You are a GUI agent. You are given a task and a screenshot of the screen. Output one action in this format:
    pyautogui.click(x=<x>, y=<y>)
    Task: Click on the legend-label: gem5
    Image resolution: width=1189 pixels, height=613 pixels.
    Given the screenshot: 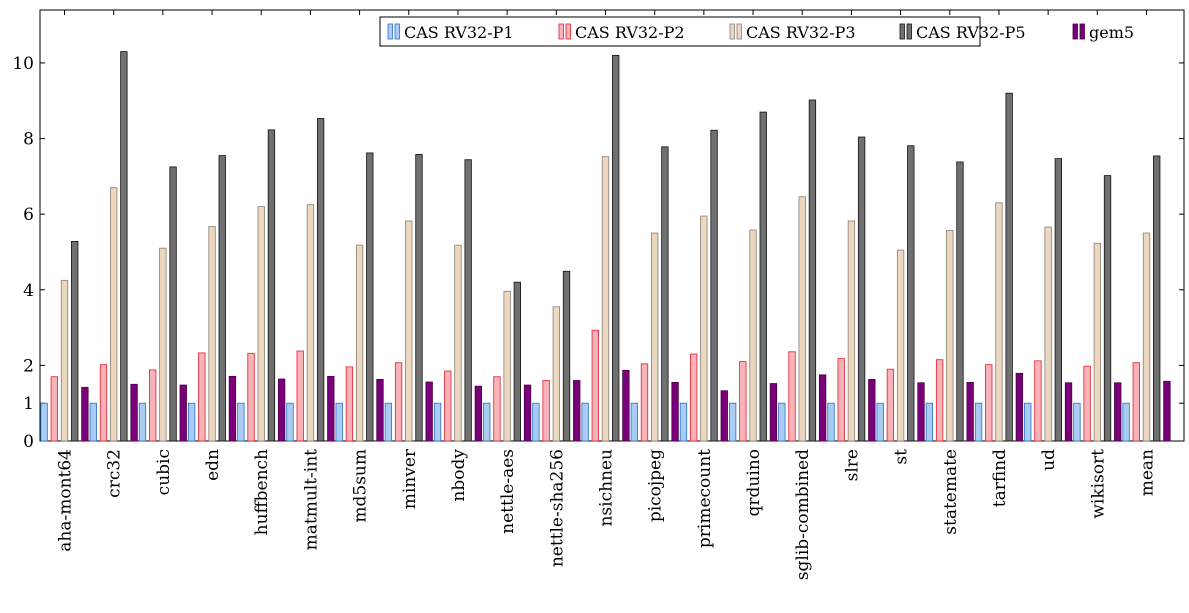 What is the action you would take?
    pyautogui.click(x=1111, y=32)
    